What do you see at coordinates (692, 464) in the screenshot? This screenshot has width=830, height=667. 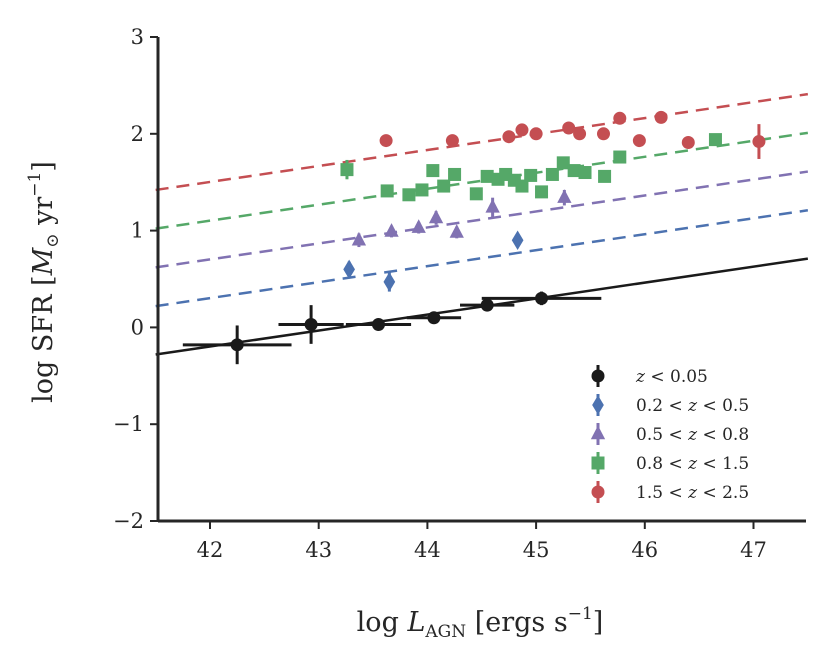 I see `legend-label: 0.8 < z < 1.5` at bounding box center [692, 464].